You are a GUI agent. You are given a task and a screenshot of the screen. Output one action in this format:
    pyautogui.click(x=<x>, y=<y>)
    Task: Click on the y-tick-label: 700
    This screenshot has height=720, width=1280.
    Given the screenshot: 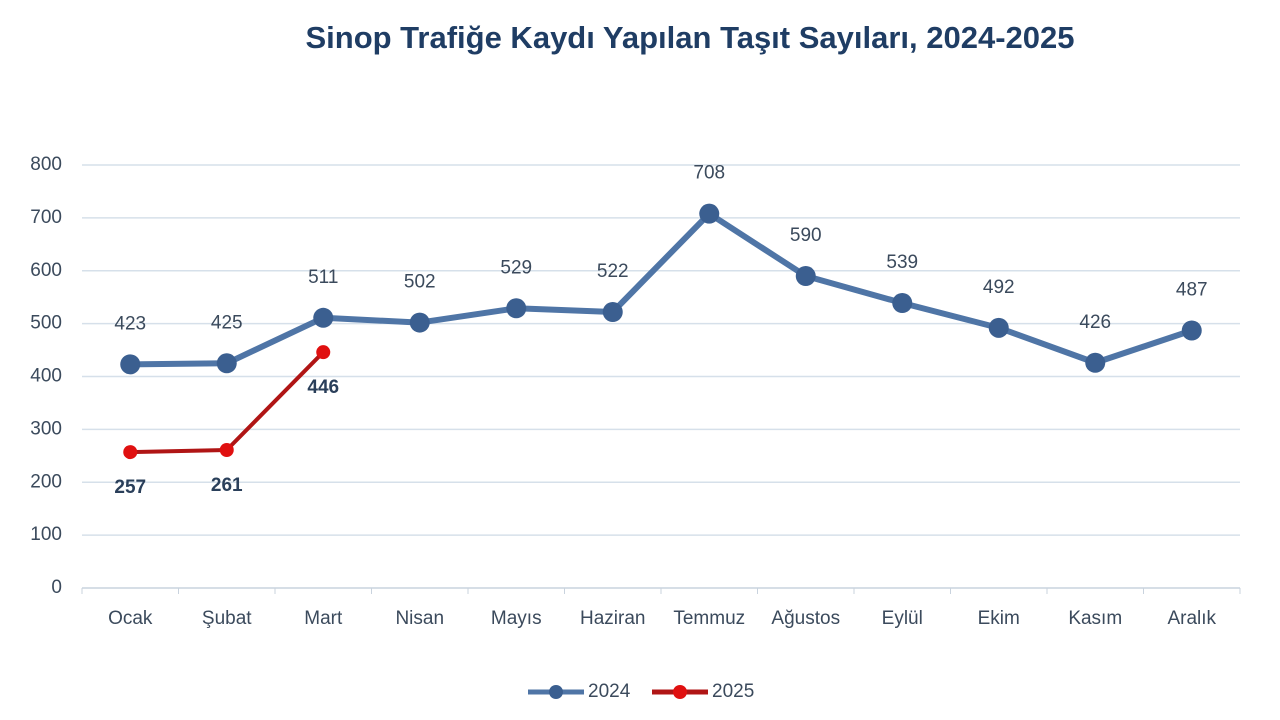 What is the action you would take?
    pyautogui.click(x=46, y=217)
    